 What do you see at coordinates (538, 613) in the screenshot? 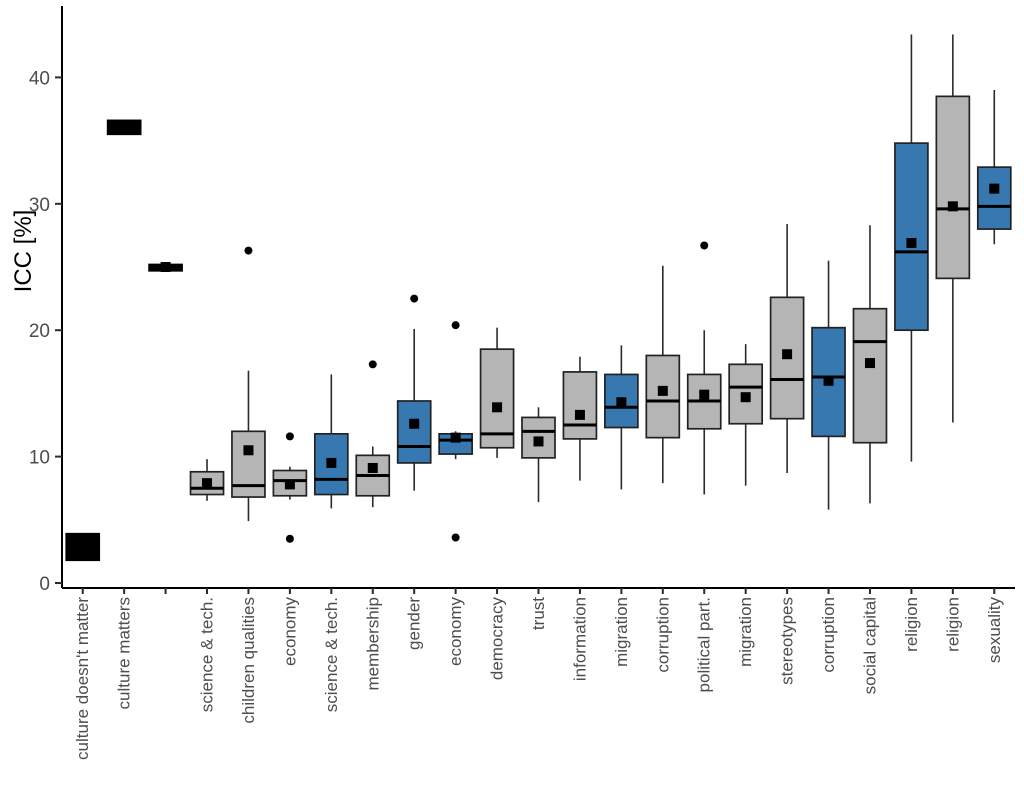
I see `x-tick-label: trust` at bounding box center [538, 613].